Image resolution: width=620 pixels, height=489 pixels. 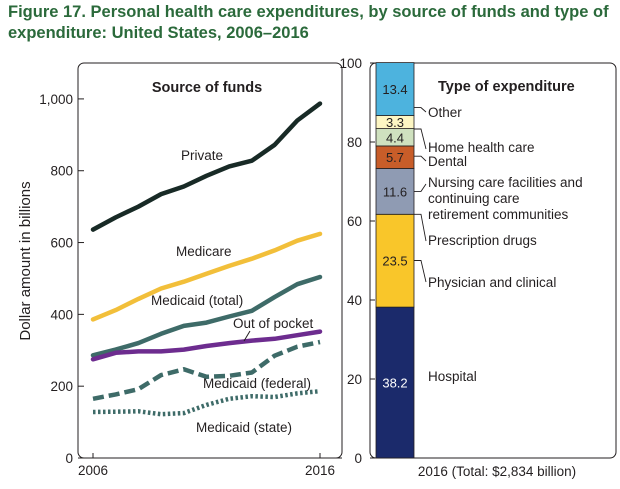 I want to click on stacked-bar: 38.2 23.5 11.6 5.7 4.43.3 13.4, so click(x=395, y=260).